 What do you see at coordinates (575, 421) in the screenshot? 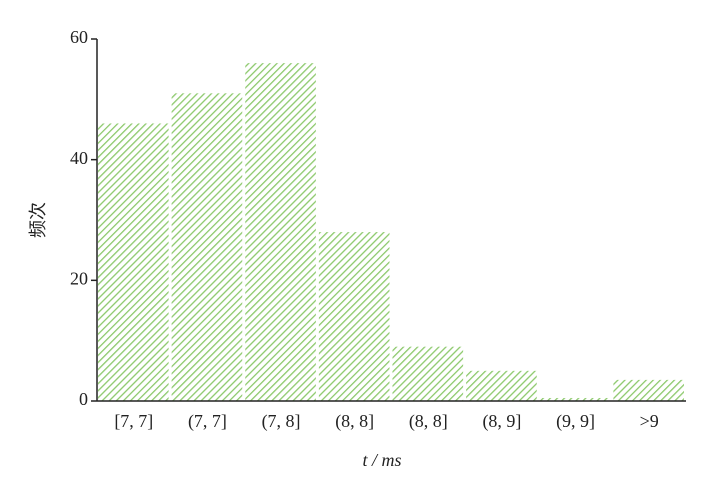
I see `x-tick-label: (9, 9]` at bounding box center [575, 421].